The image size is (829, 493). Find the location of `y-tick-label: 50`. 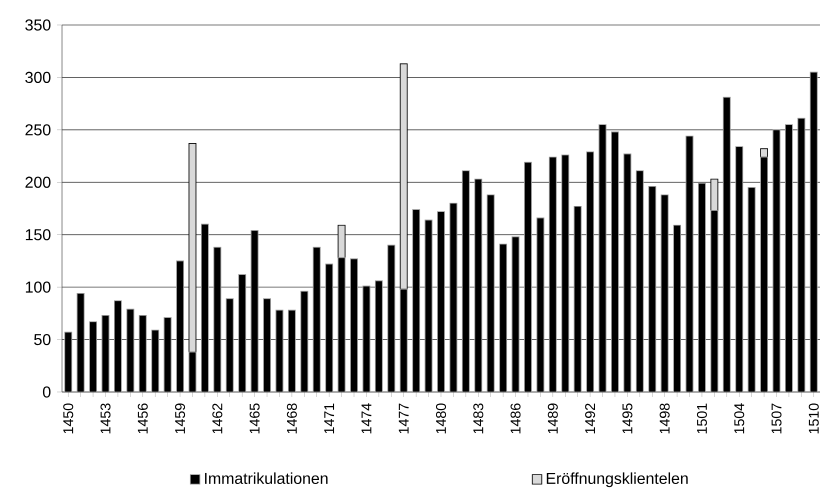

y-tick-label: 50 is located at coordinates (42, 340).